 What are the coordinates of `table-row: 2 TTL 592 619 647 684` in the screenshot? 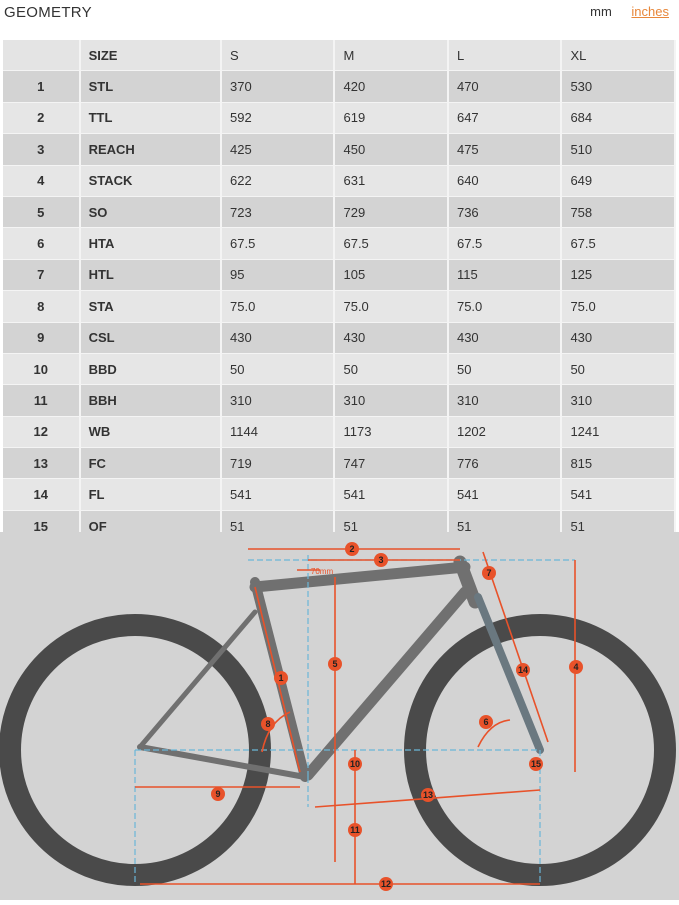 It's located at (339, 118).